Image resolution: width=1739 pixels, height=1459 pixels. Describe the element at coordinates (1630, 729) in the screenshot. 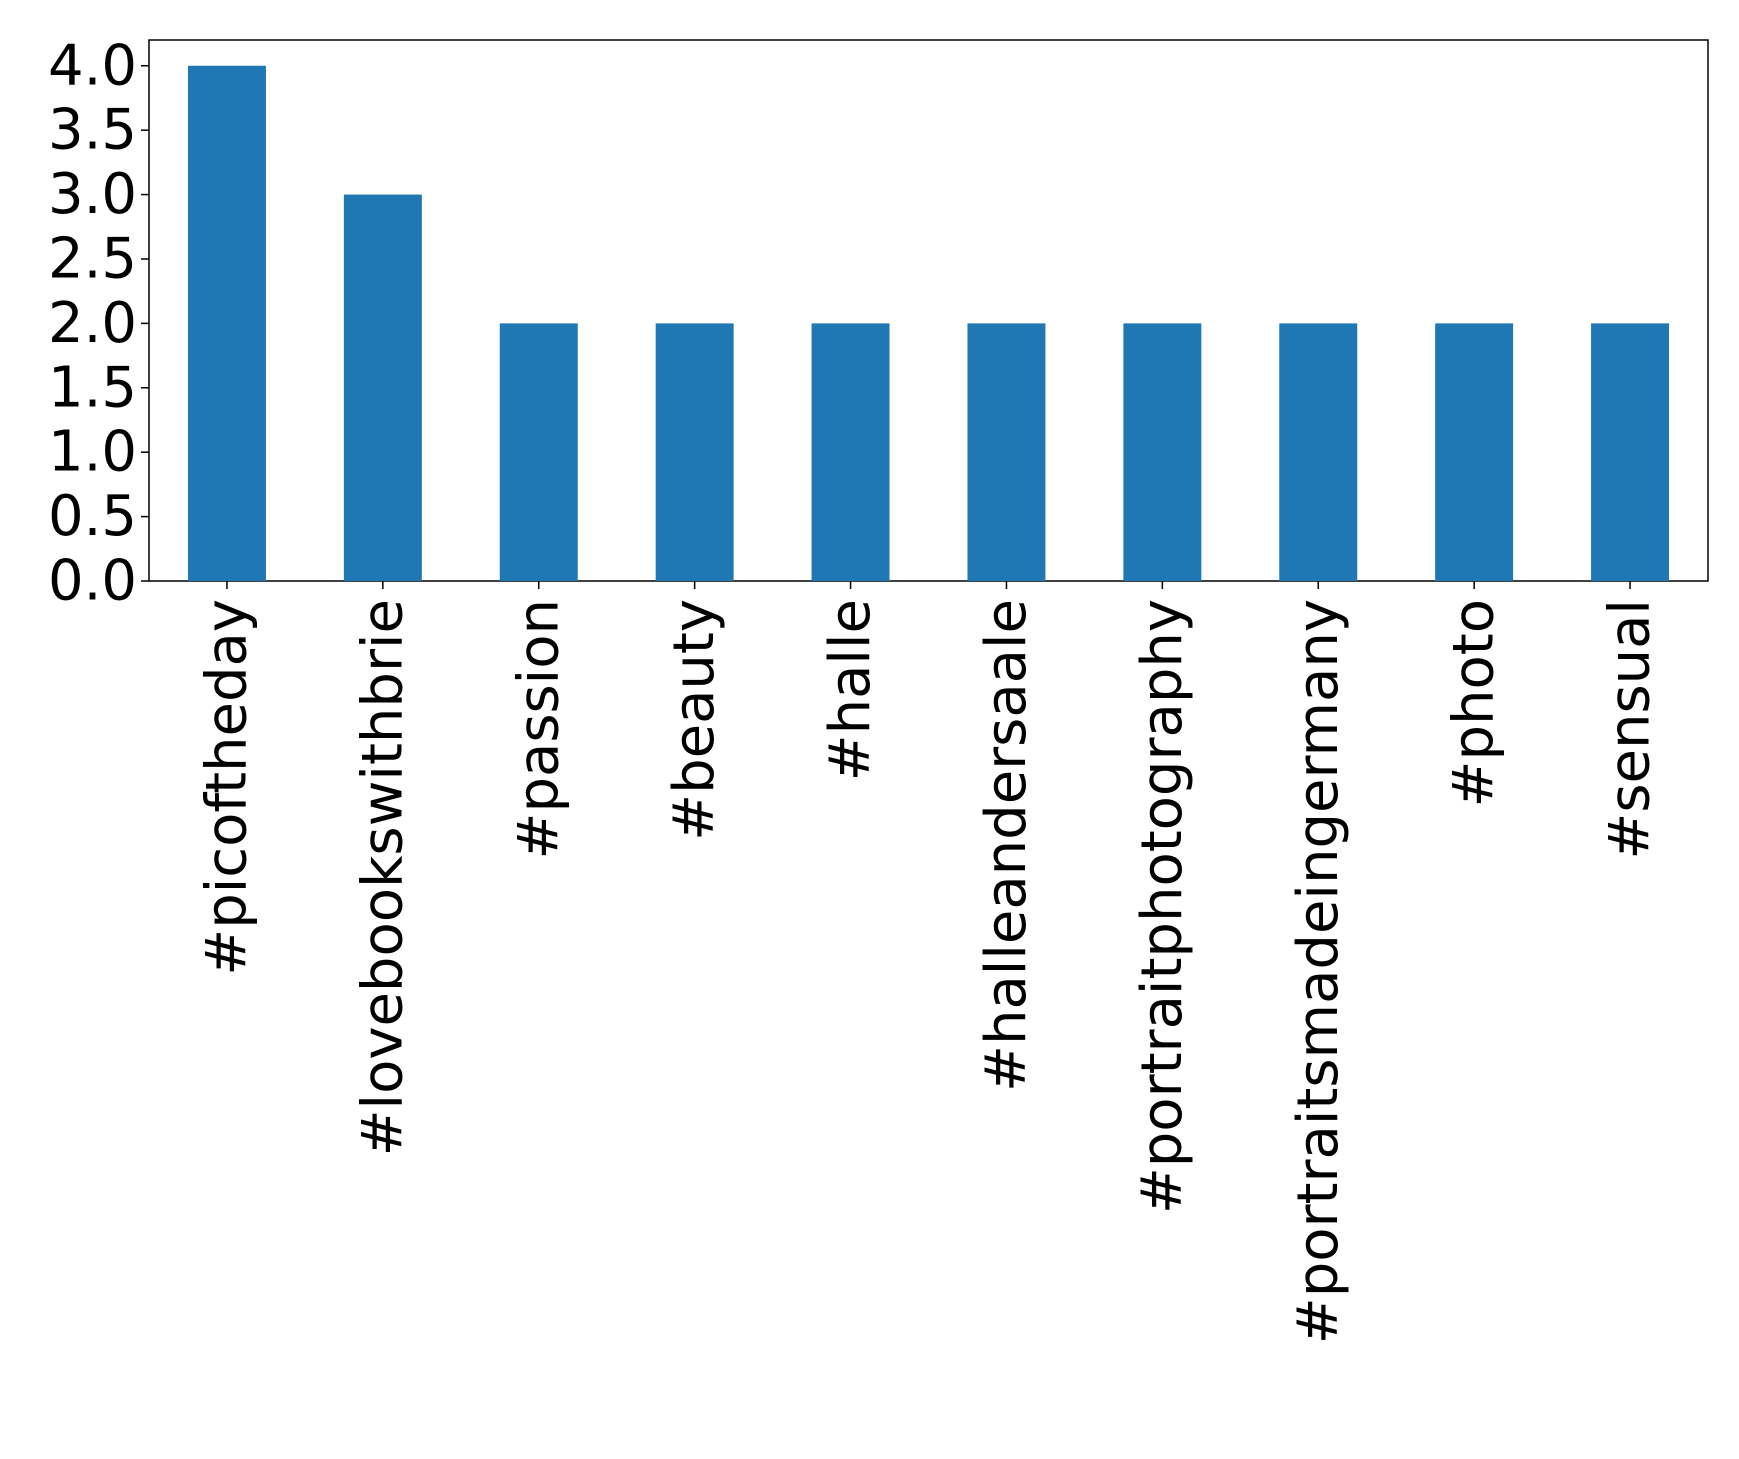

I see `x-tick-label: #sensual` at that location.